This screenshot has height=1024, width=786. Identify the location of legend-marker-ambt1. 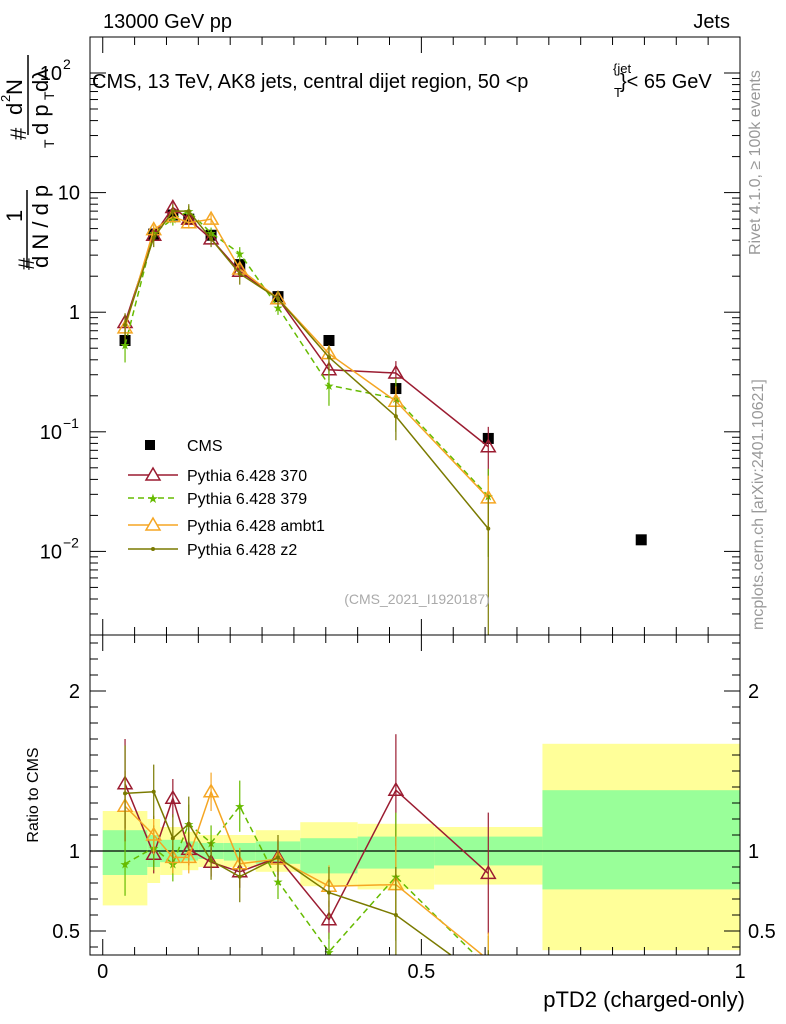
(153, 523).